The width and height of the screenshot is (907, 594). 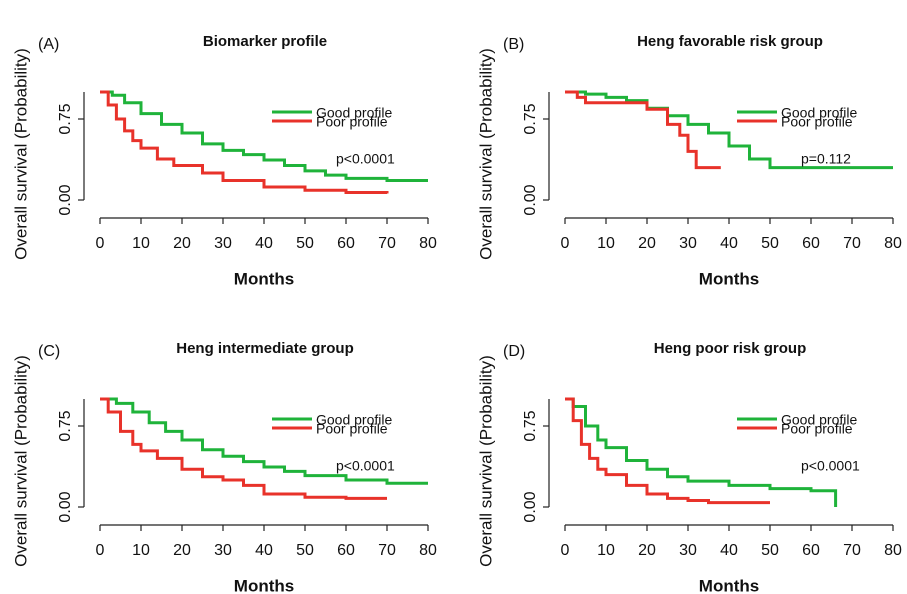 I want to click on annotation: p=0.112, so click(x=826, y=159).